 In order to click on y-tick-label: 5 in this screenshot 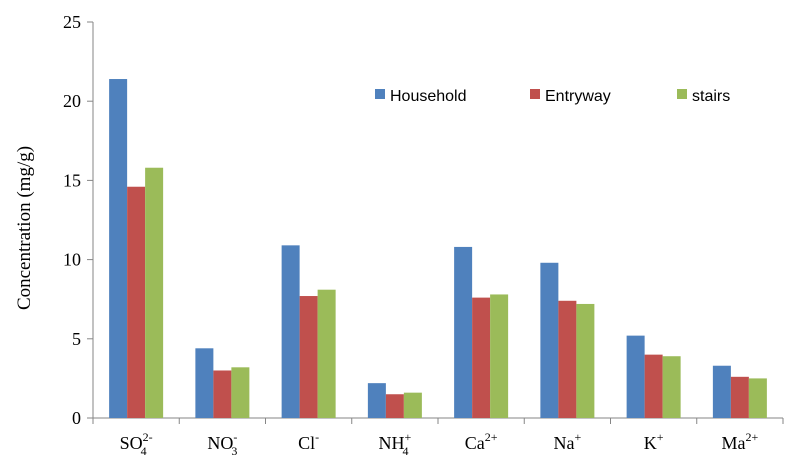, I will do `click(76, 339)`.